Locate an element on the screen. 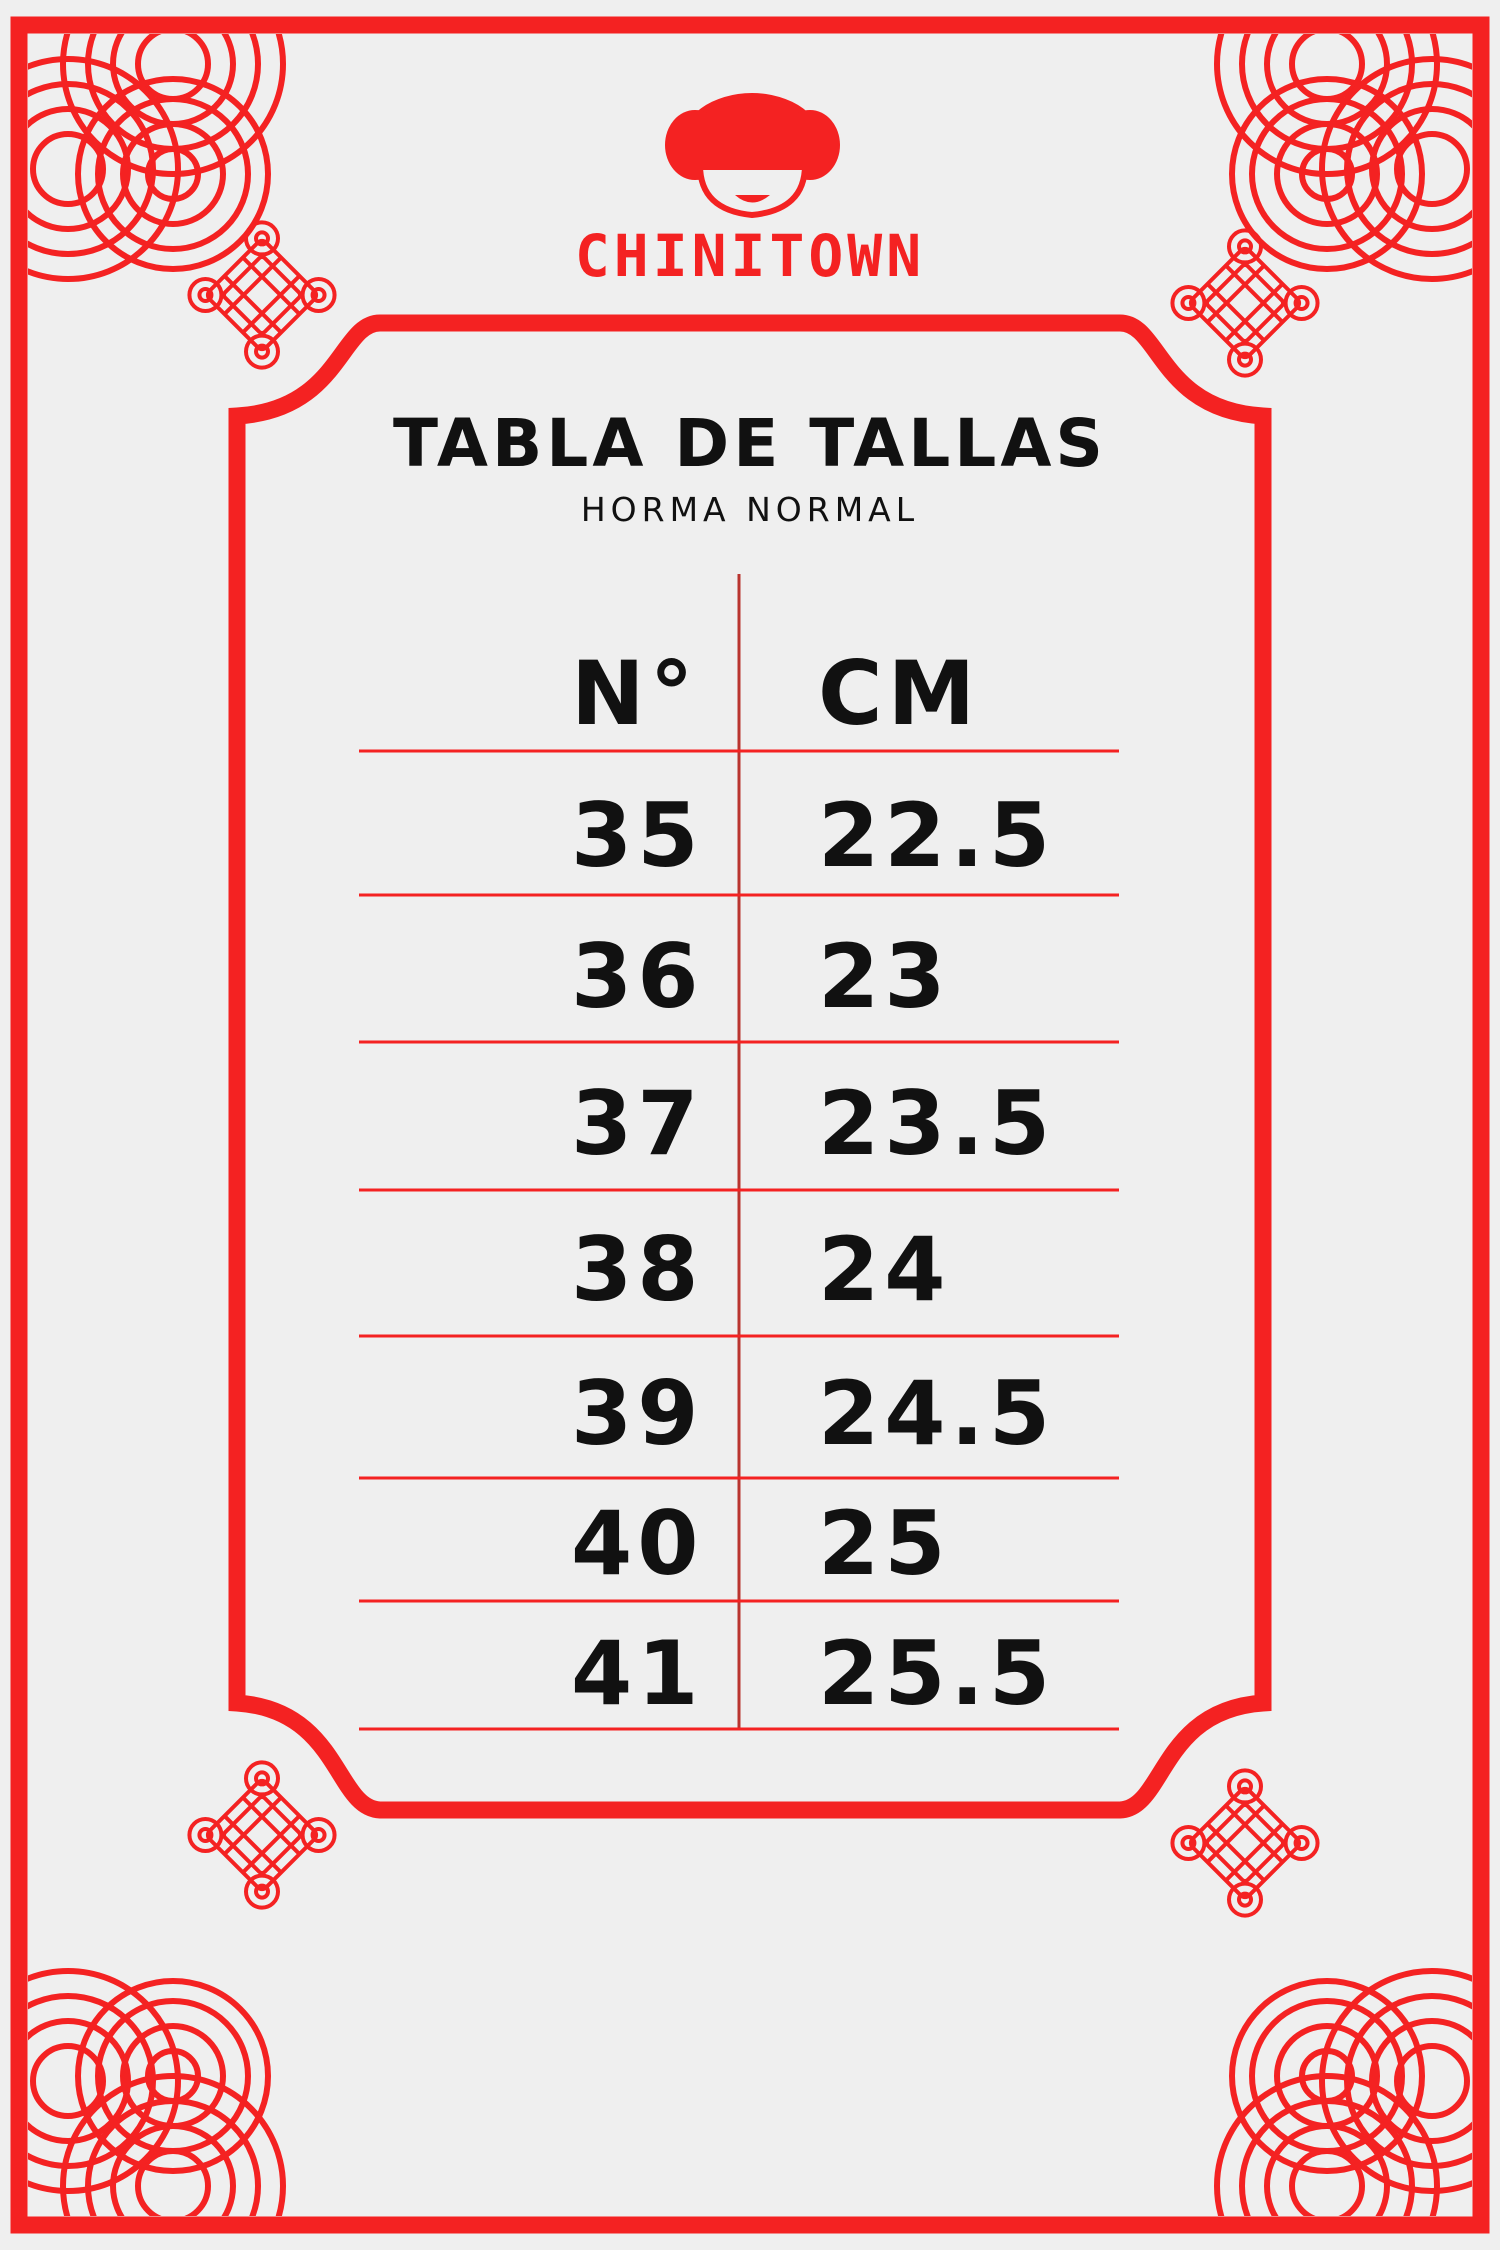  cm-cell: 23 is located at coordinates (884, 976).